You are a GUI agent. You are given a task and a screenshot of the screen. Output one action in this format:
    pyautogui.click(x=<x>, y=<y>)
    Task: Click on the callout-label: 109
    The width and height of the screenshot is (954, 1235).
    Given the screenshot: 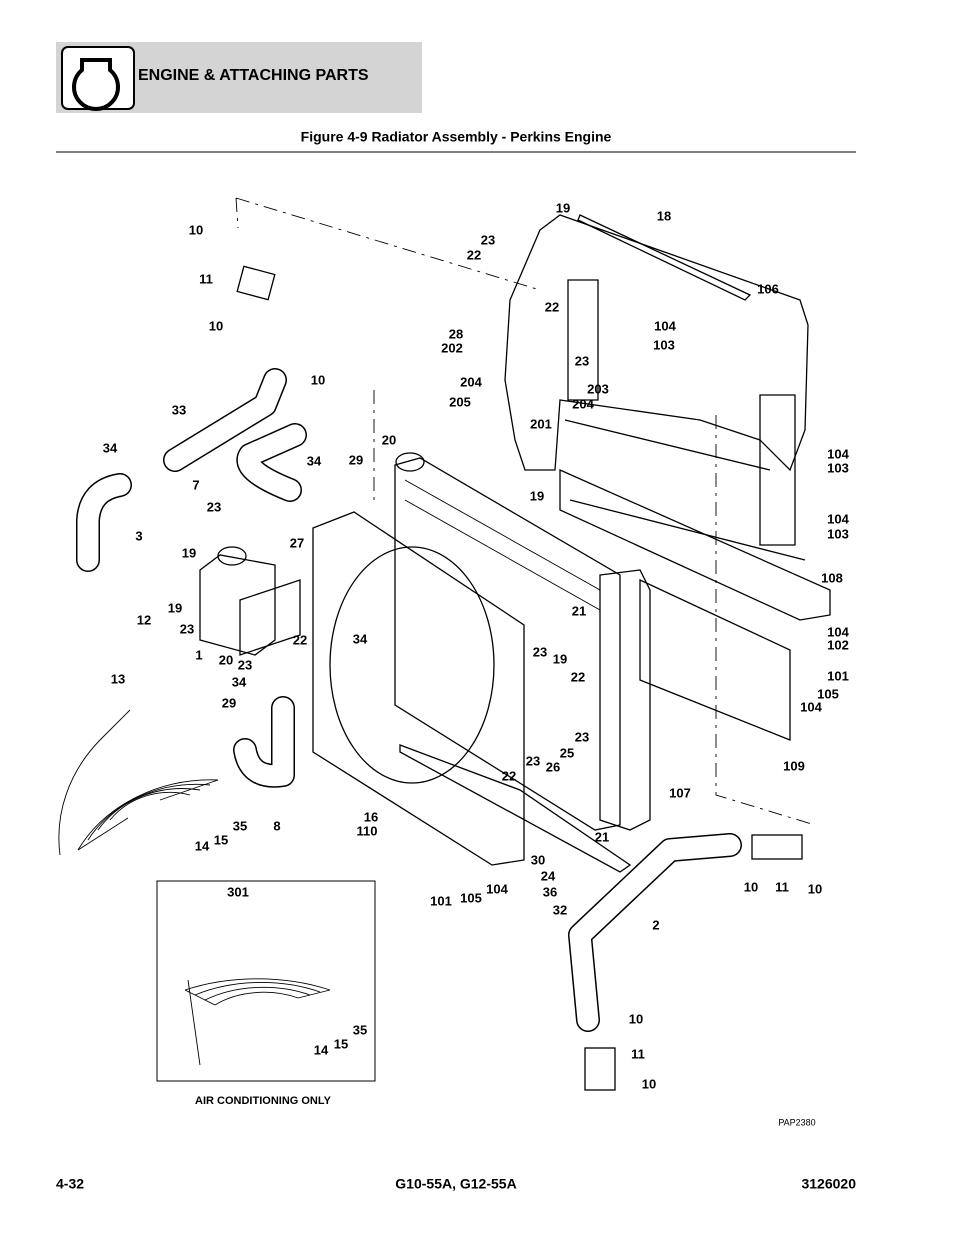 What is the action you would take?
    pyautogui.click(x=794, y=765)
    